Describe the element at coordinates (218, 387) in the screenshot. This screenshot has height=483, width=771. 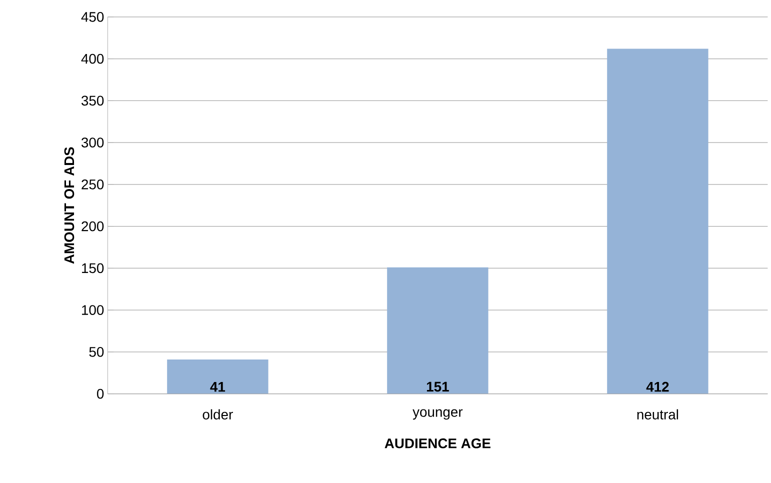
I see `data-label: 41` at that location.